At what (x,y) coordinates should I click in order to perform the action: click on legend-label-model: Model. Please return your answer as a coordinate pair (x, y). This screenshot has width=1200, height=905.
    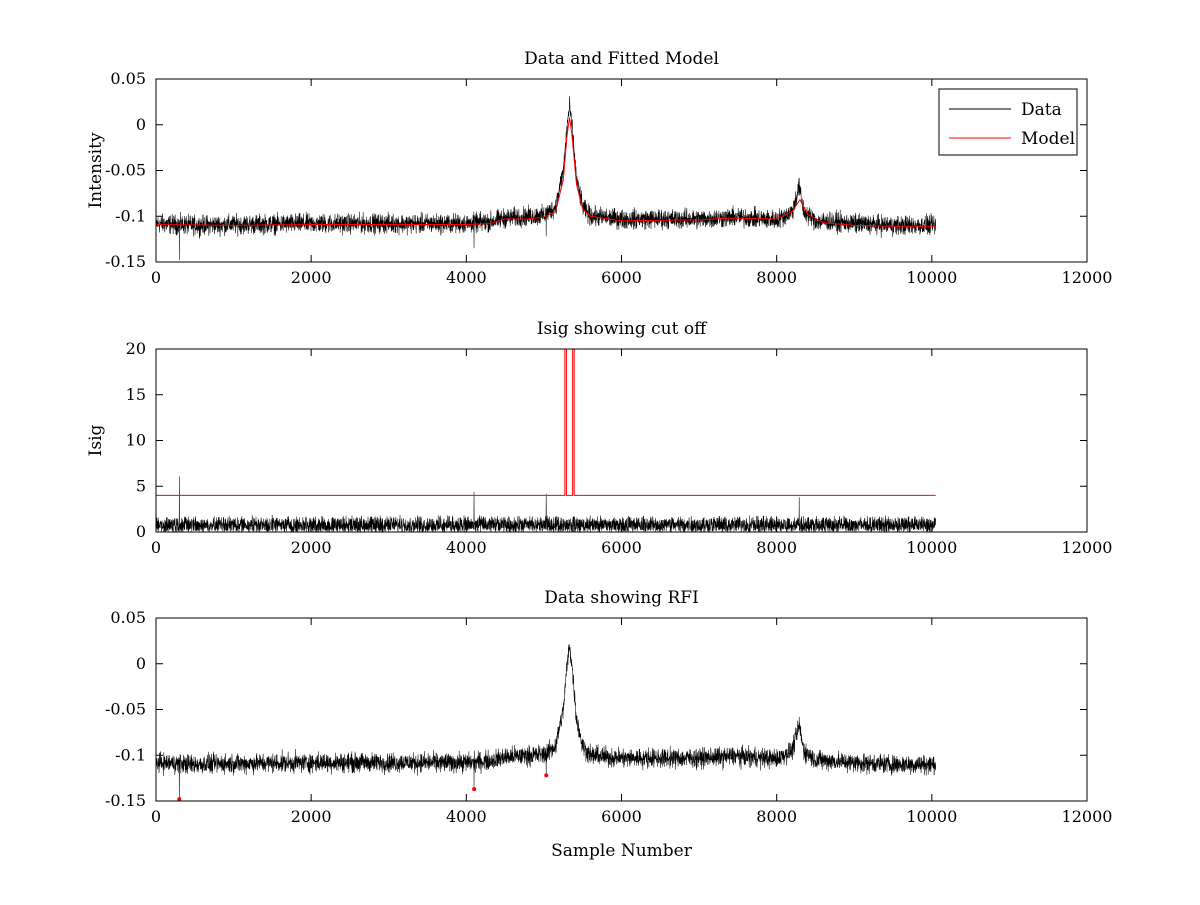
    Looking at the image, I should click on (1048, 139).